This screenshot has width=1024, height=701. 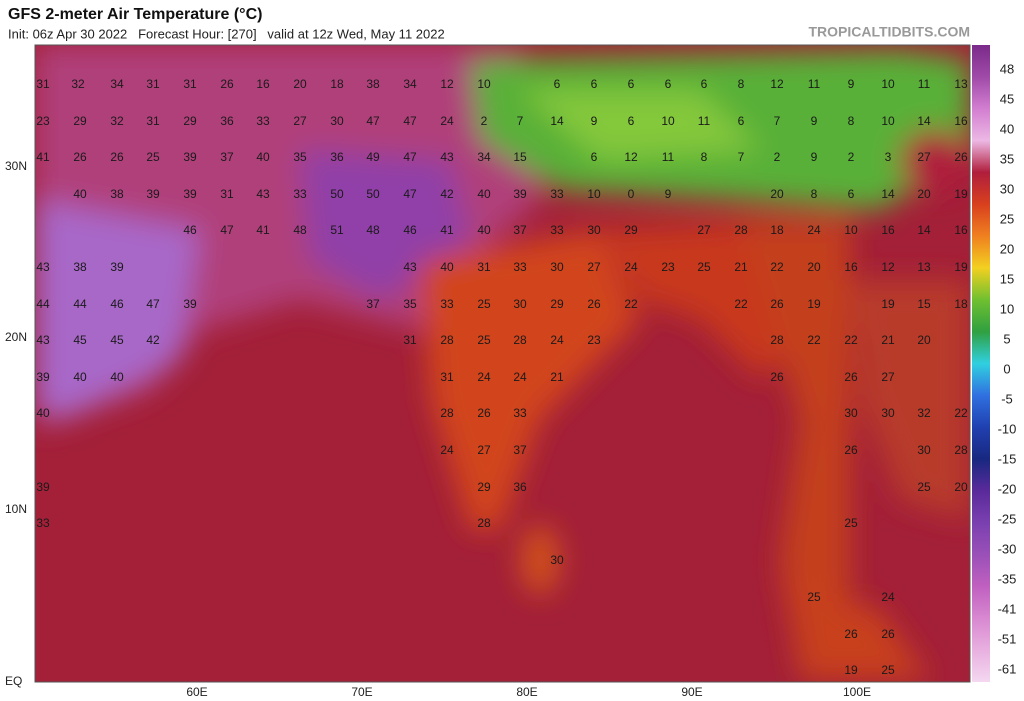 I want to click on colorbar-label: 35, so click(x=1007, y=158).